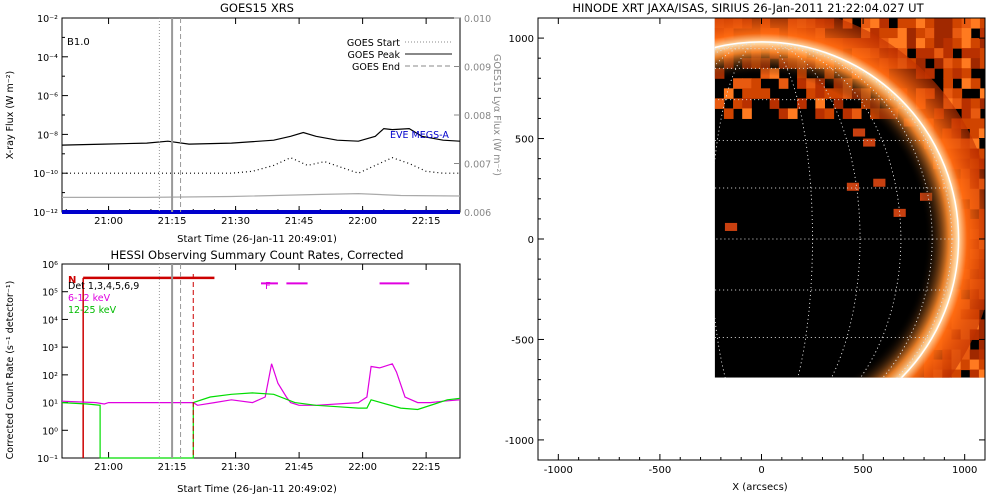  Describe the element at coordinates (257, 489) in the screenshot. I see `hessi-xlabel: Start Time (26-Jan-11 20:49:02)` at that location.